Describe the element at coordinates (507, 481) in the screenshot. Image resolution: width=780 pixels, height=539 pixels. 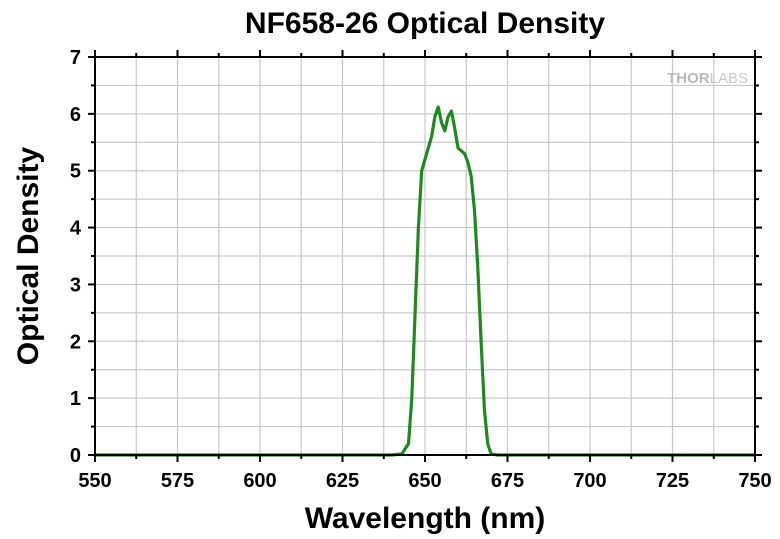
I see `x-tick-label: 675` at that location.